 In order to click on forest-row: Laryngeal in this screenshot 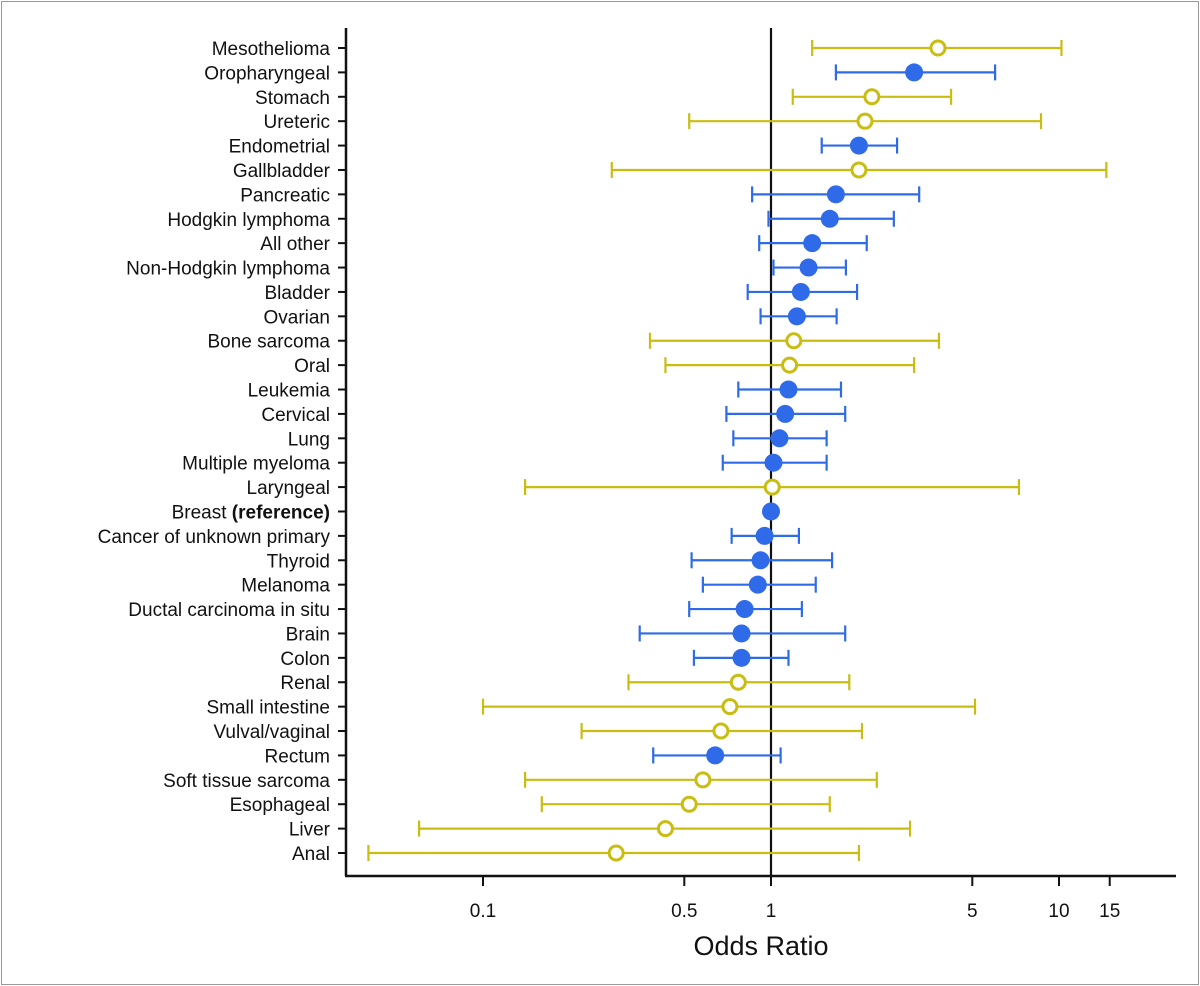, I will do `click(634, 488)`.